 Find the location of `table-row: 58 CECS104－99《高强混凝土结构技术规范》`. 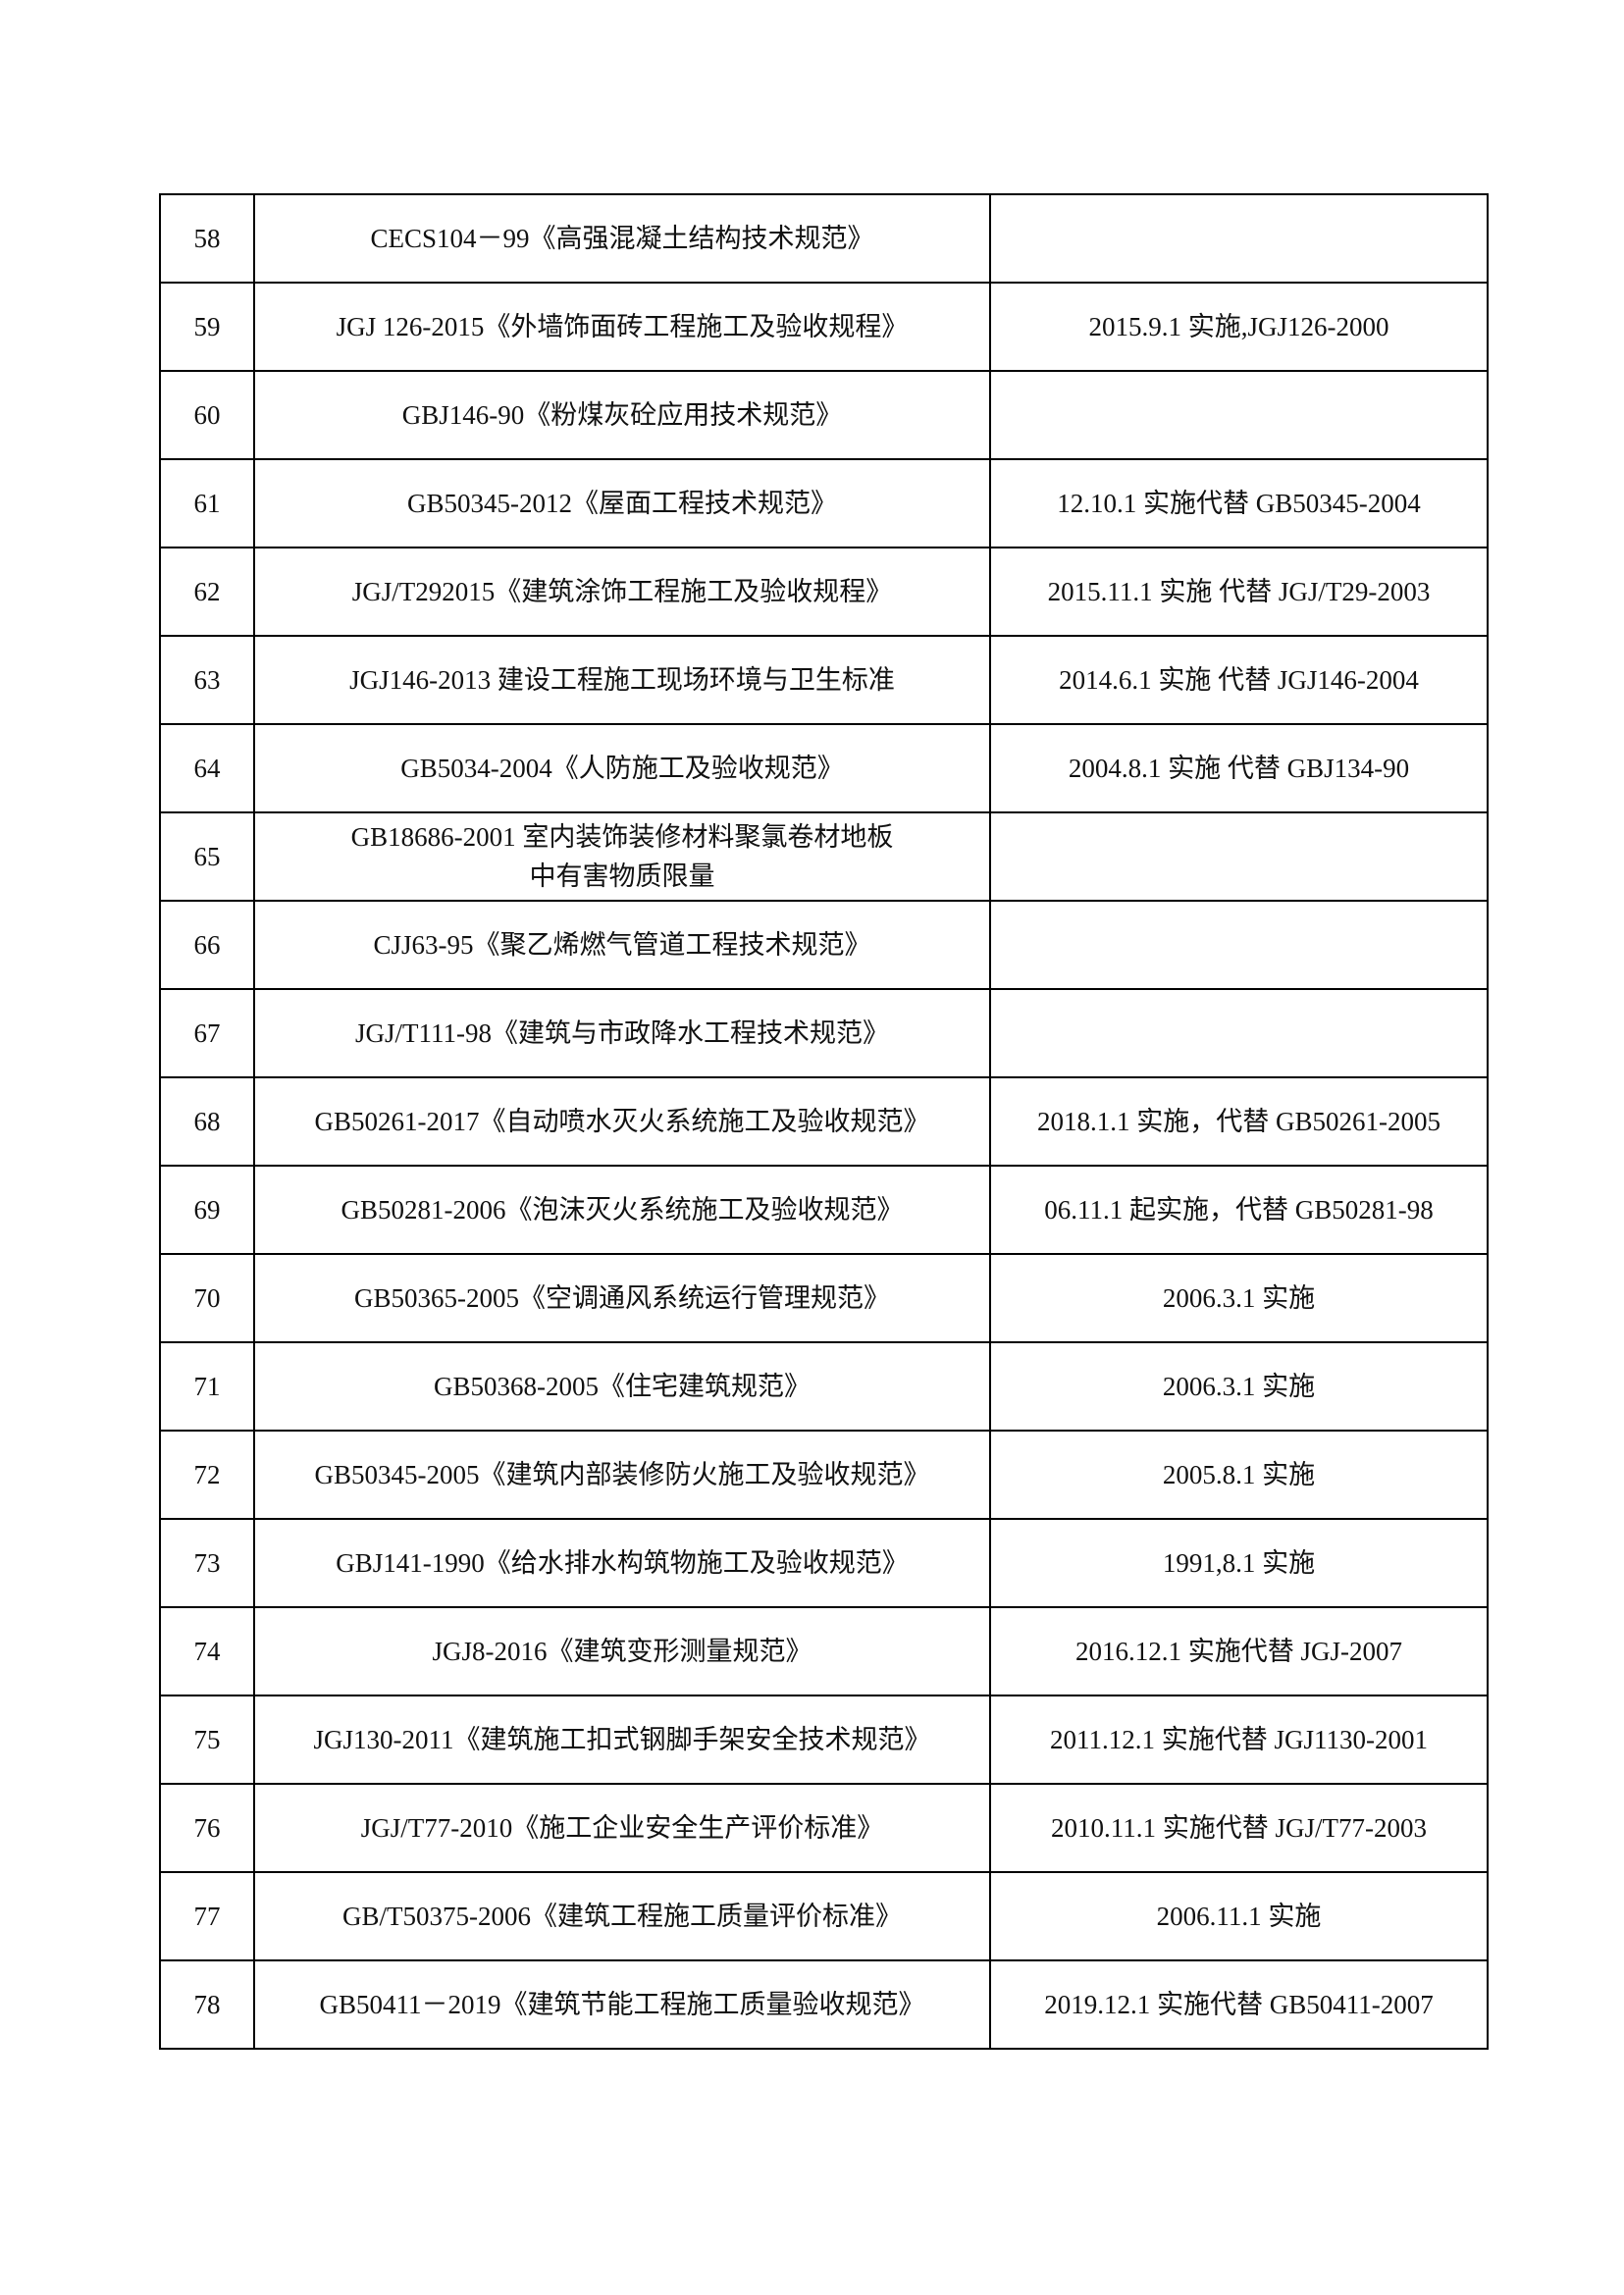

table-row: 58 CECS104－99《高强混凝土结构技术规范》 is located at coordinates (824, 239).